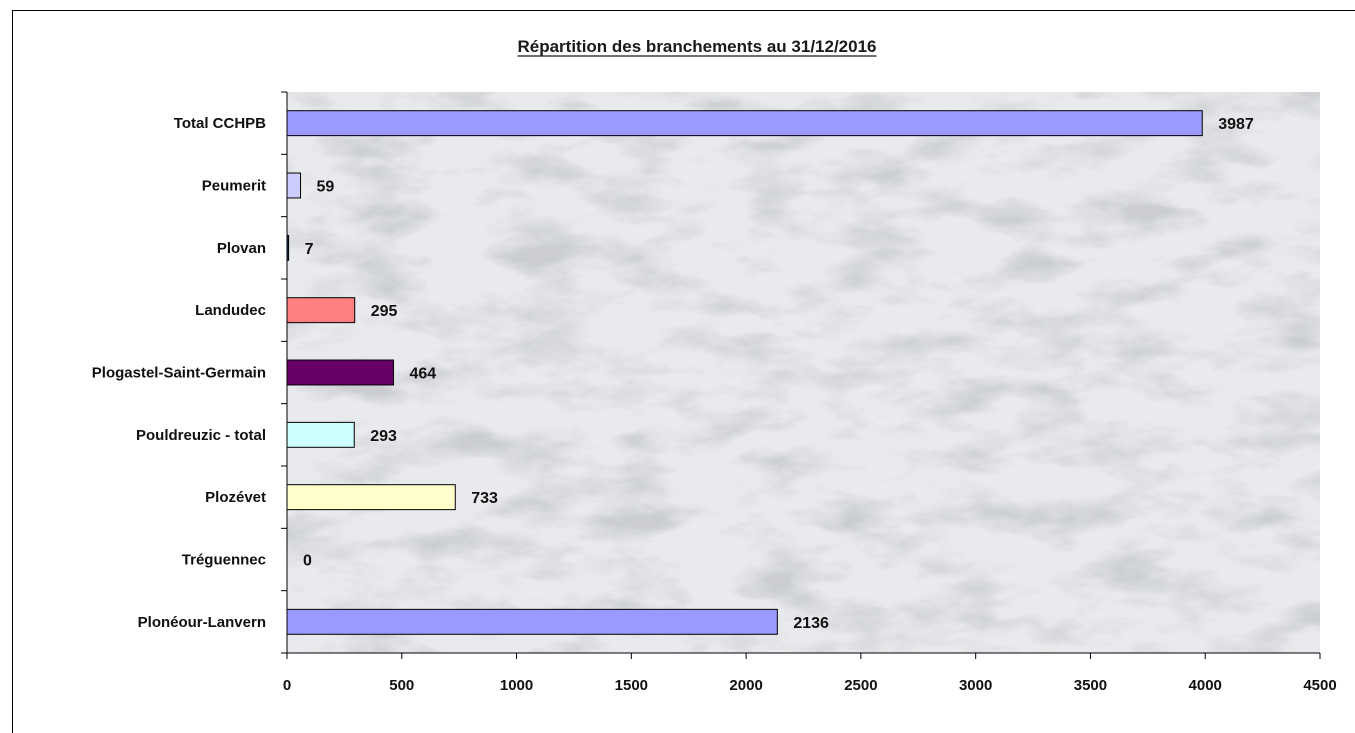 The width and height of the screenshot is (1355, 733). What do you see at coordinates (975, 685) in the screenshot?
I see `x-tick-label-3000: 3000` at bounding box center [975, 685].